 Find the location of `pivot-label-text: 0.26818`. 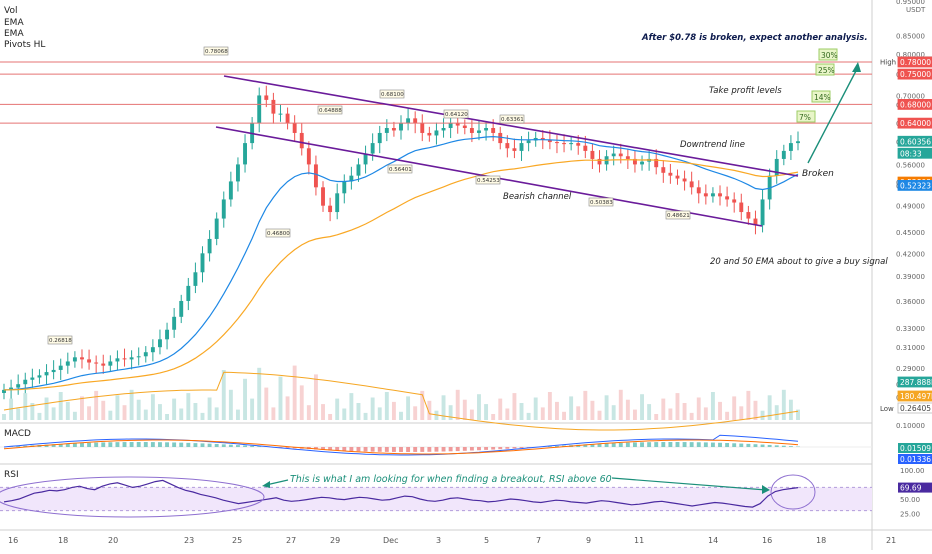

pivot-label-text: 0.26818 is located at coordinates (60, 341).